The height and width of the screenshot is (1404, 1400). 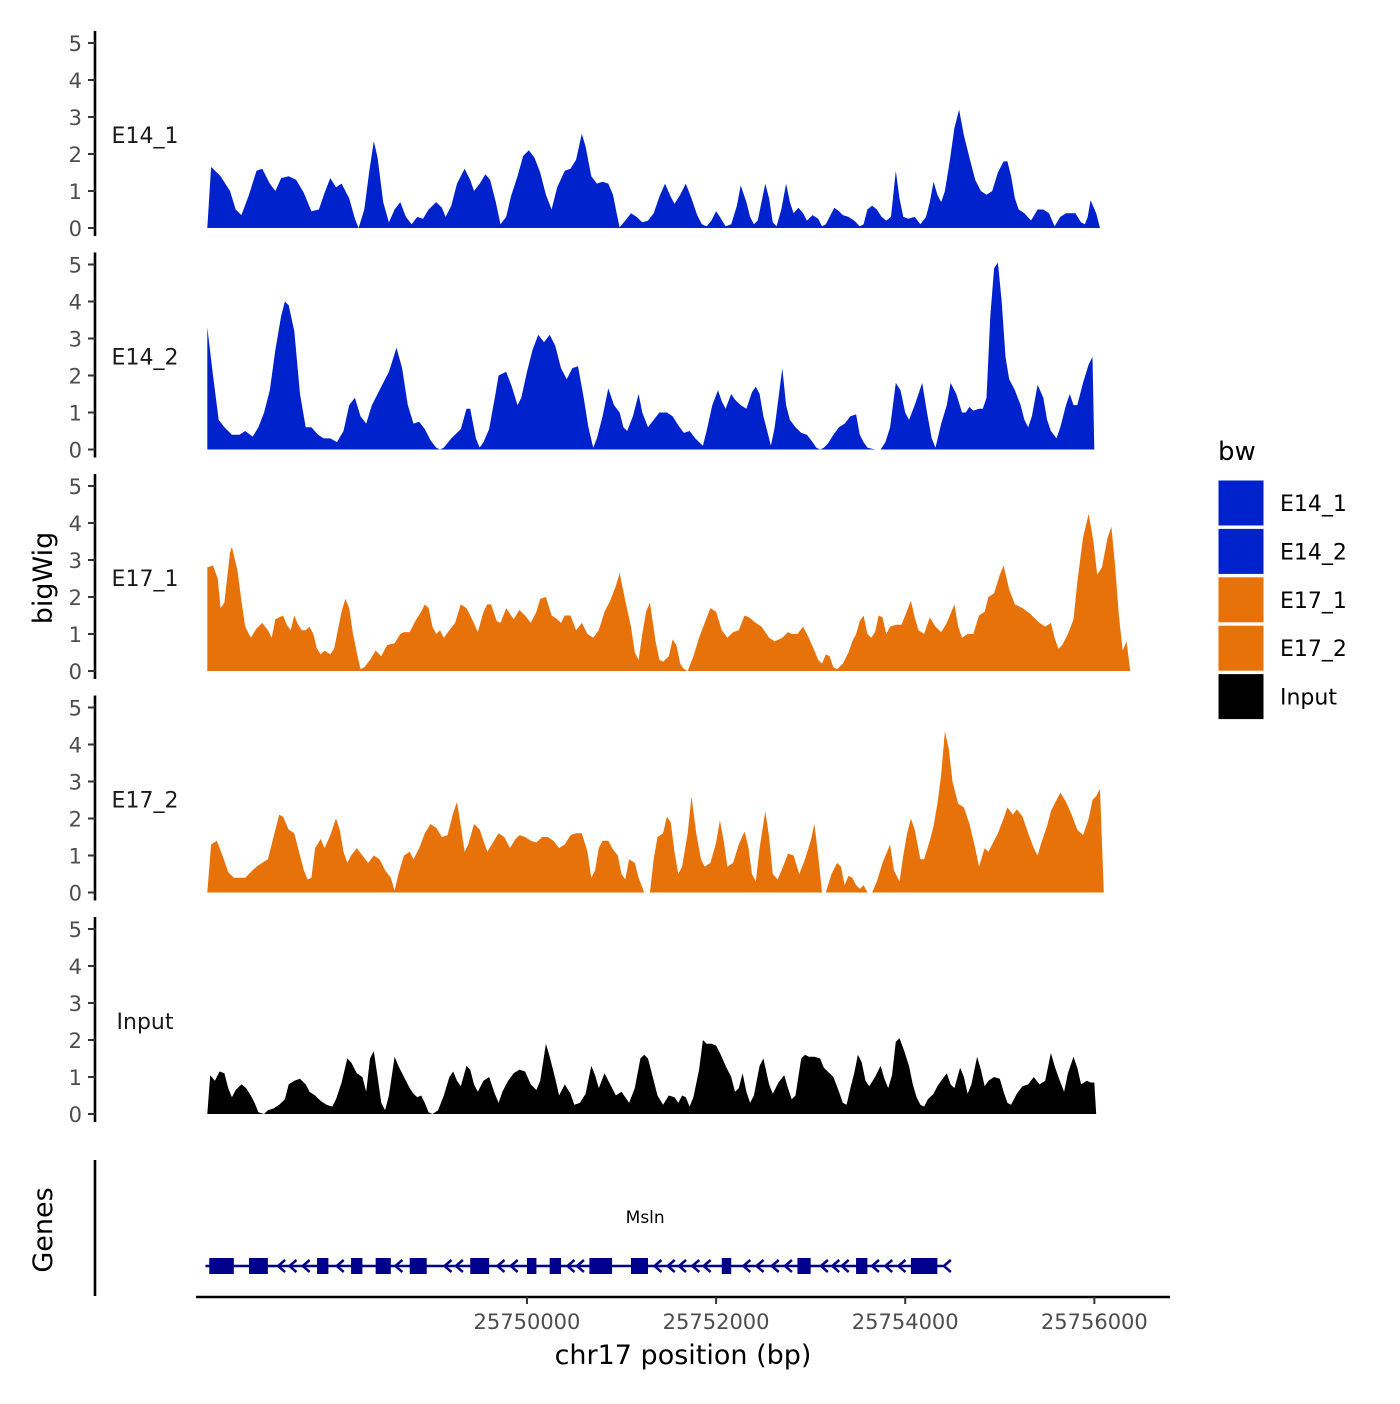 What do you see at coordinates (43, 1229) in the screenshot?
I see `genes-axis-label: Genes` at bounding box center [43, 1229].